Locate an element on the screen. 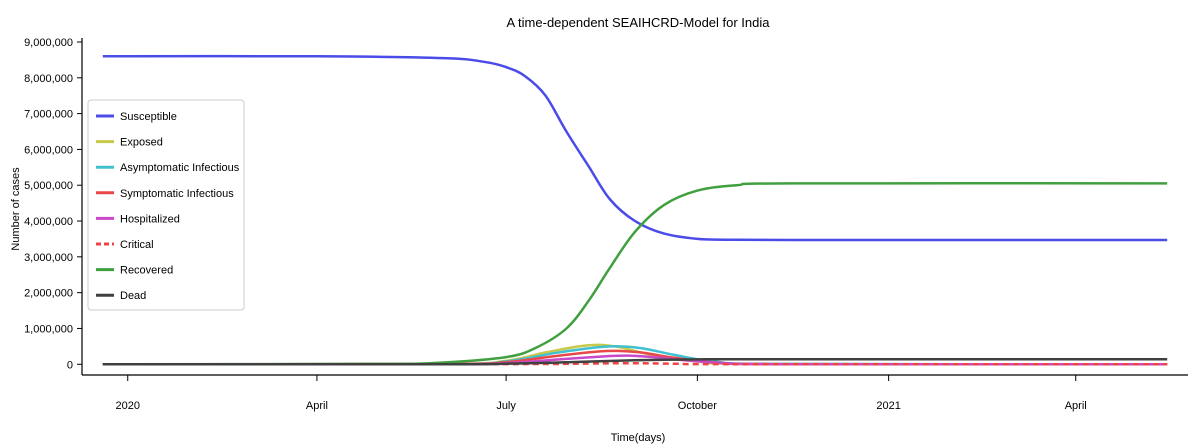 The height and width of the screenshot is (448, 1193). y-tick-label: 1,000,000 is located at coordinates (48, 329).